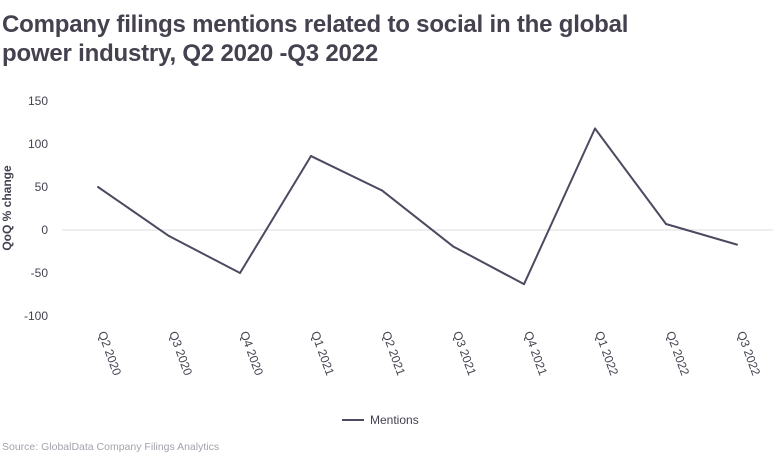 The height and width of the screenshot is (469, 773). What do you see at coordinates (535, 353) in the screenshot?
I see `x-tick-label: Q4 2021` at bounding box center [535, 353].